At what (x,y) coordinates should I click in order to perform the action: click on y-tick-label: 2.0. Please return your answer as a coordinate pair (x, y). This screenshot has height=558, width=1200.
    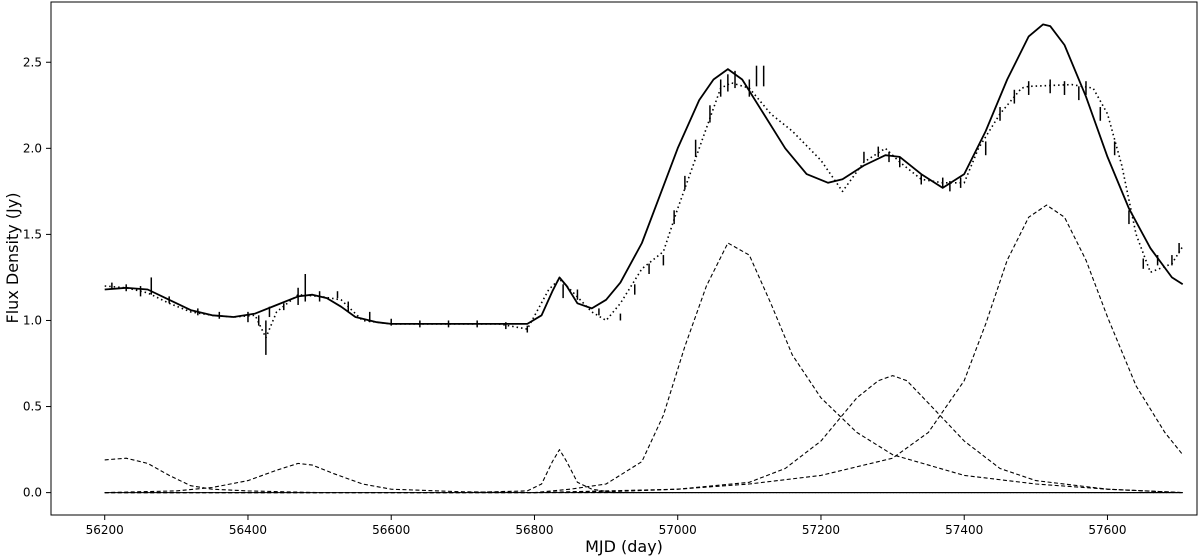
    Looking at the image, I should click on (32, 148).